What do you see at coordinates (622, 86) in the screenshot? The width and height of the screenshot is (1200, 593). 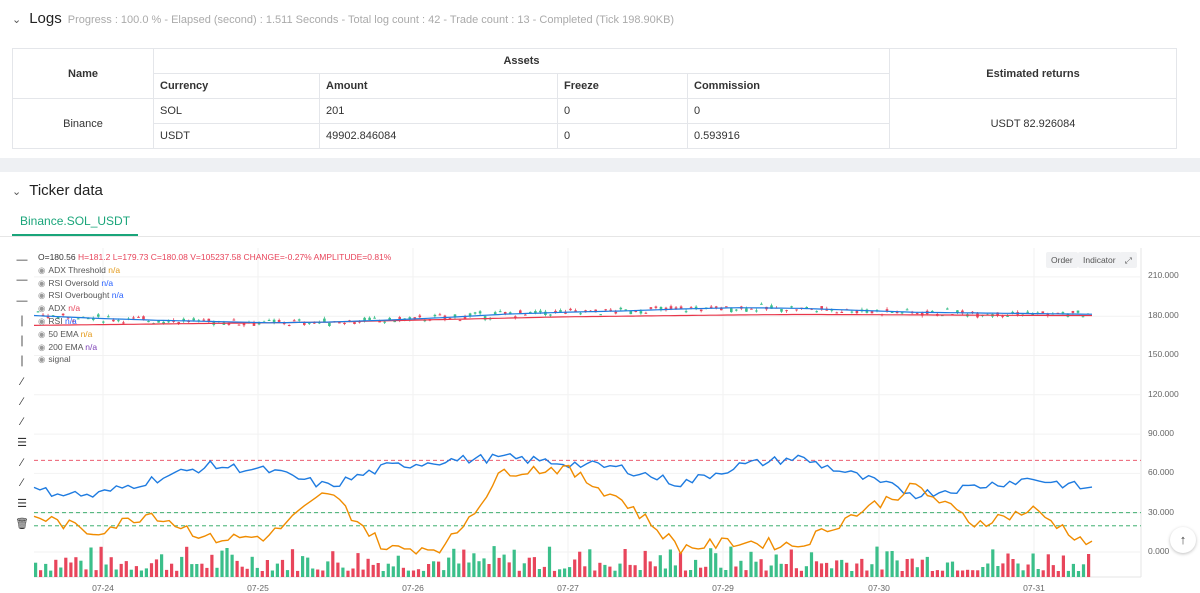 I see `freeze-header: Freeze` at bounding box center [622, 86].